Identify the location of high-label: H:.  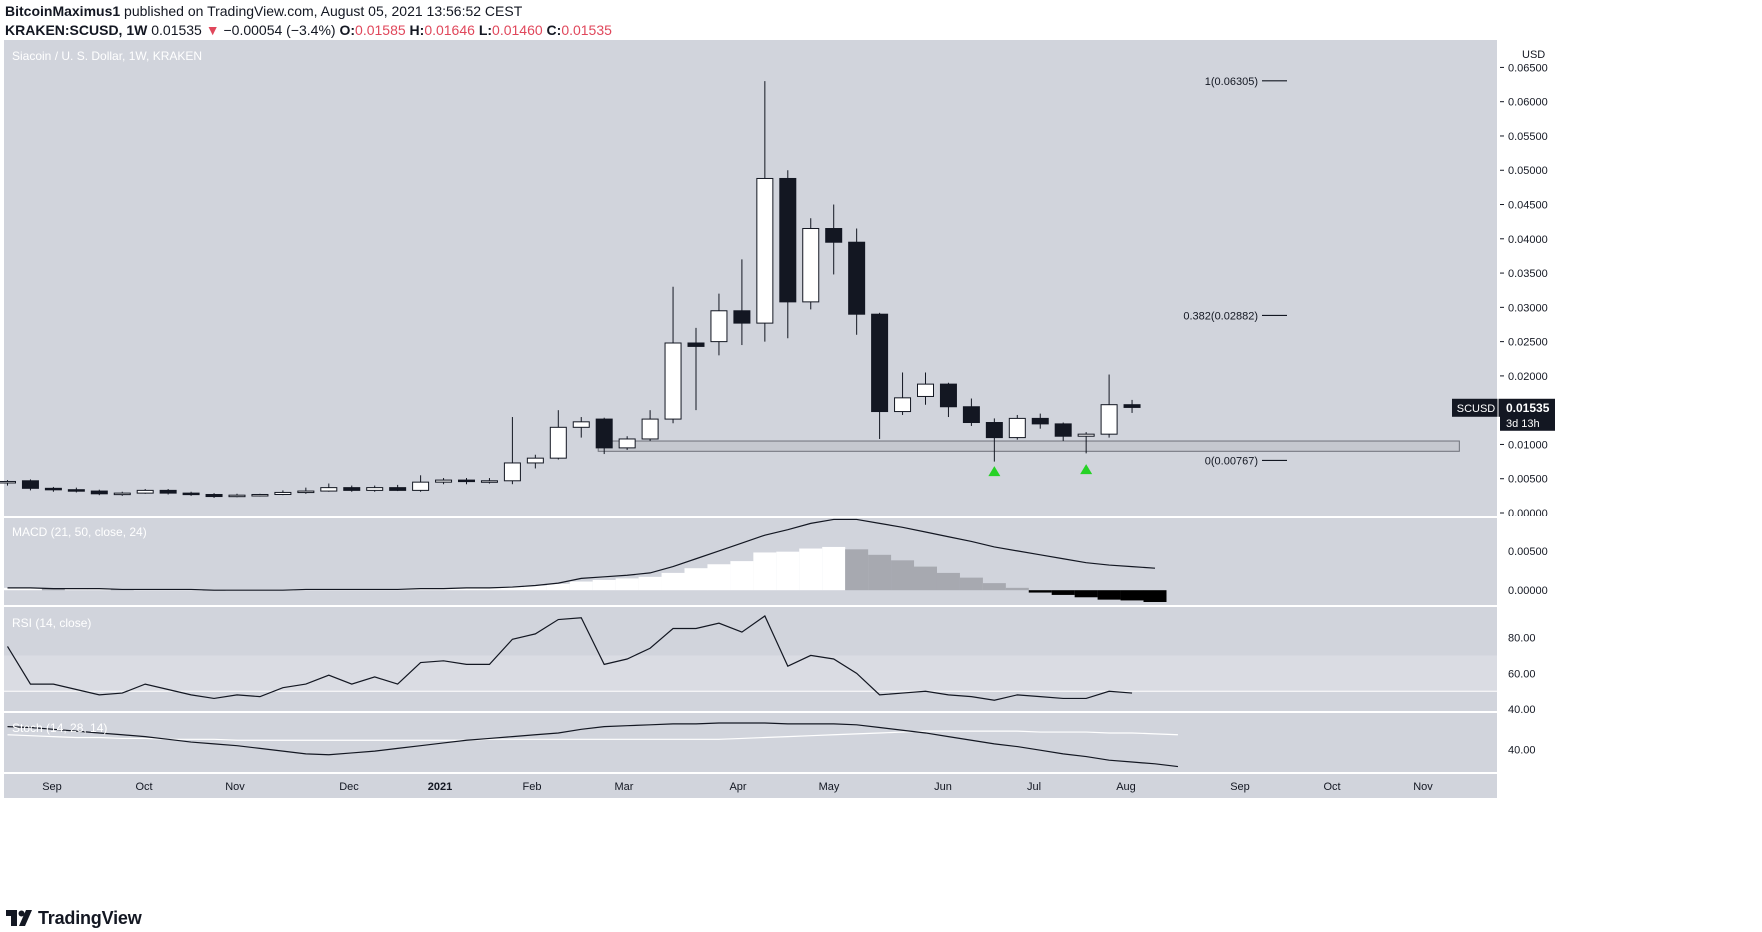
(417, 30).